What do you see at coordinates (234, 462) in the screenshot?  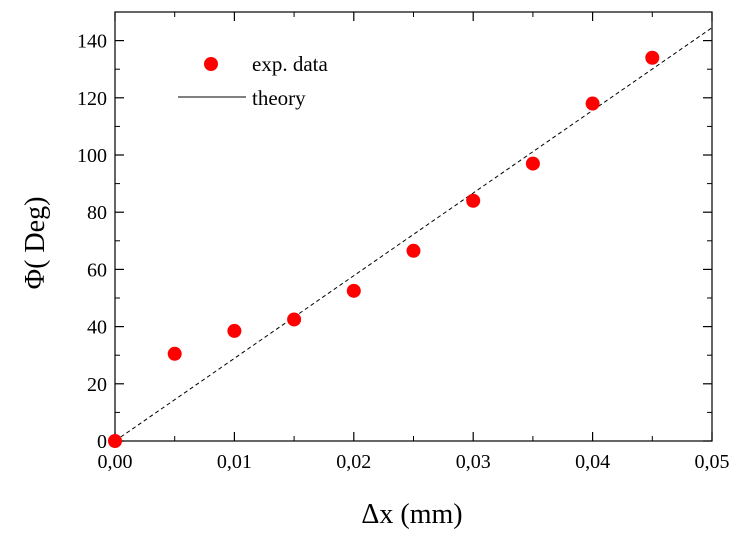 I see `x-tick-label: 0,01` at bounding box center [234, 462].